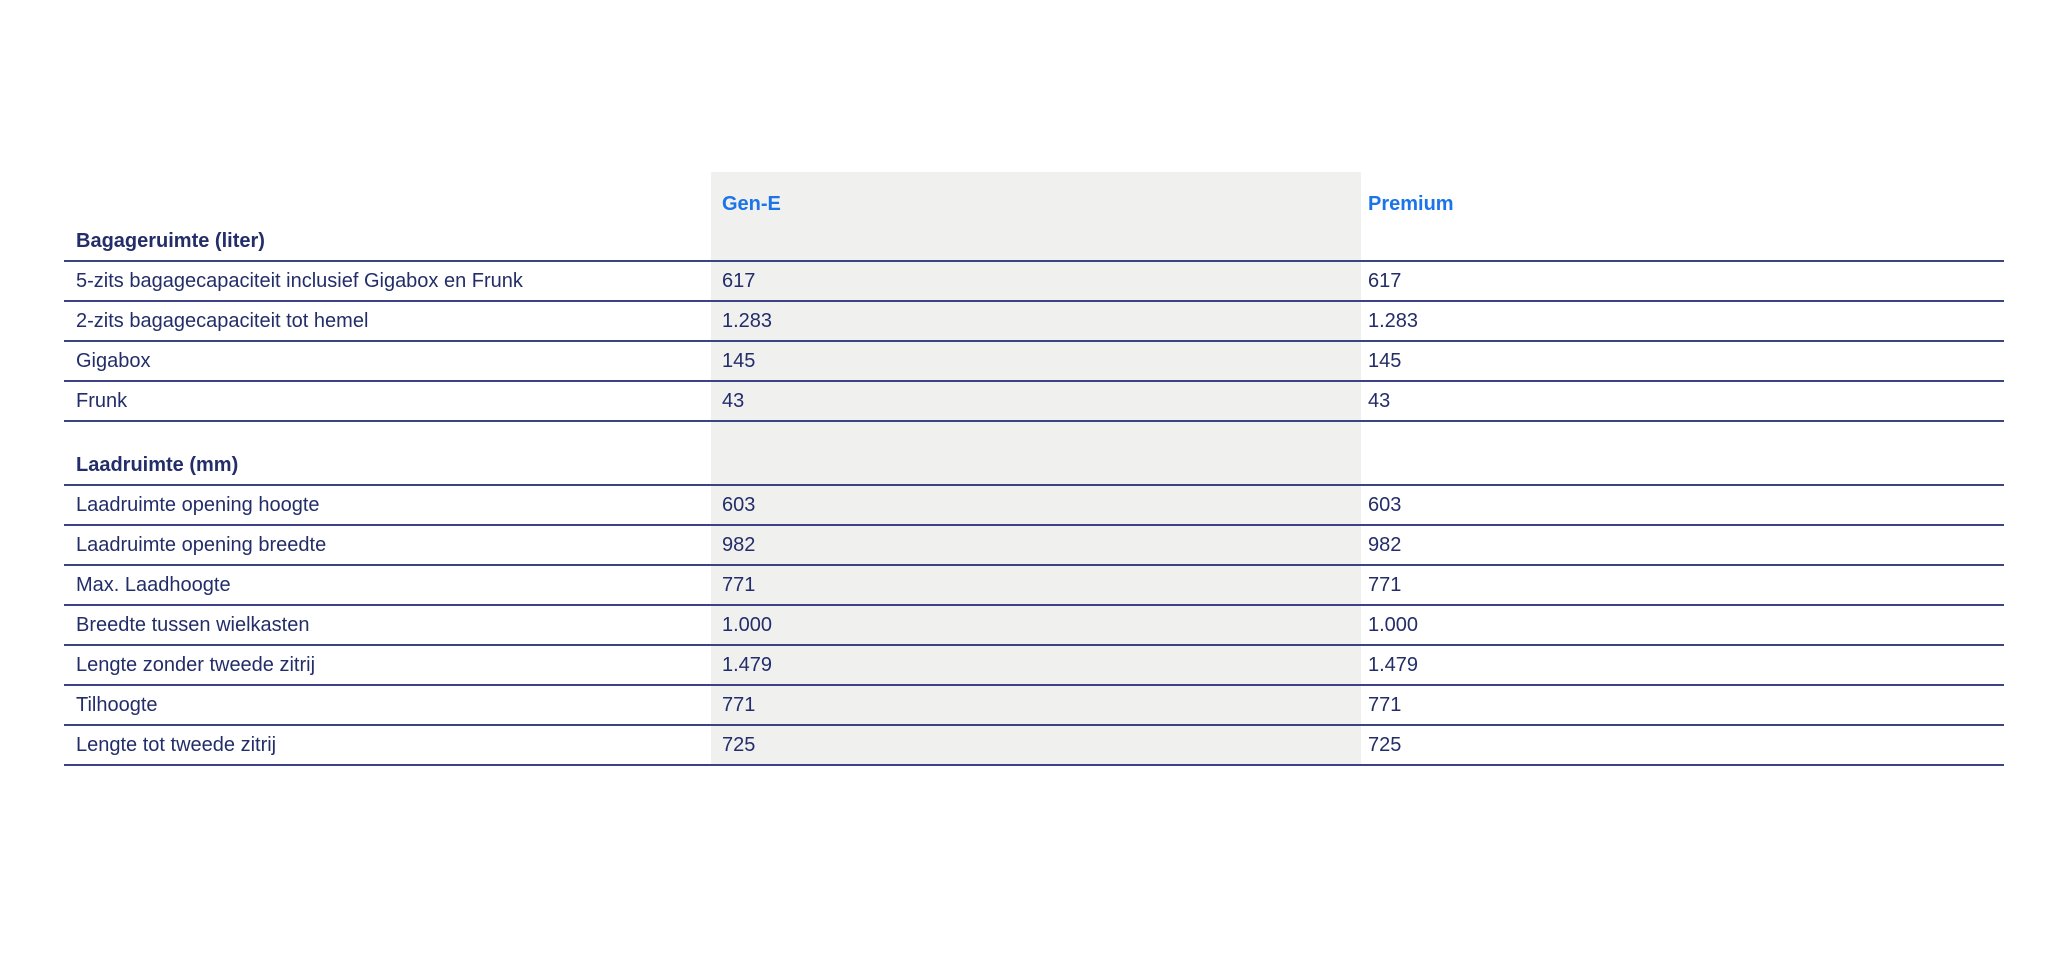 The image size is (2064, 960). What do you see at coordinates (1034, 197) in the screenshot?
I see `table-header-row: Gen-E Premium` at bounding box center [1034, 197].